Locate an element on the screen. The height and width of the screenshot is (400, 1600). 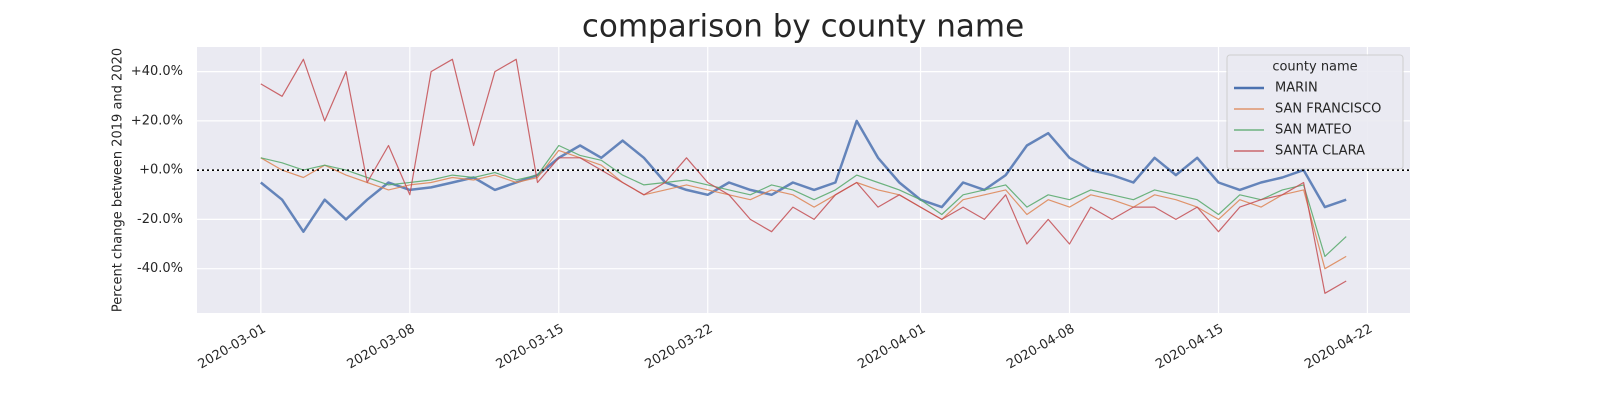
x-tick-label: 2020-03-22 is located at coordinates (679, 347).